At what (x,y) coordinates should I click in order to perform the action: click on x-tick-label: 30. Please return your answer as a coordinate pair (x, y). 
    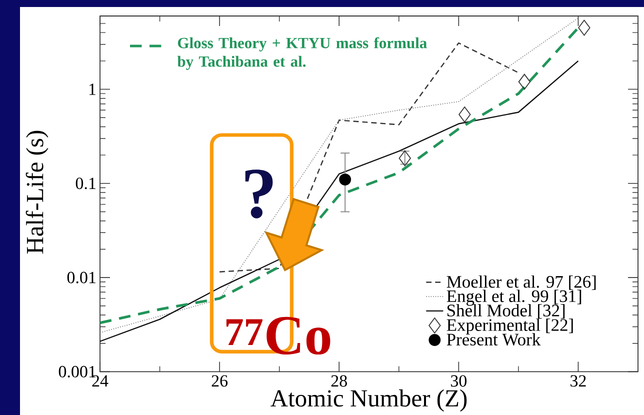
    Looking at the image, I should click on (458, 381).